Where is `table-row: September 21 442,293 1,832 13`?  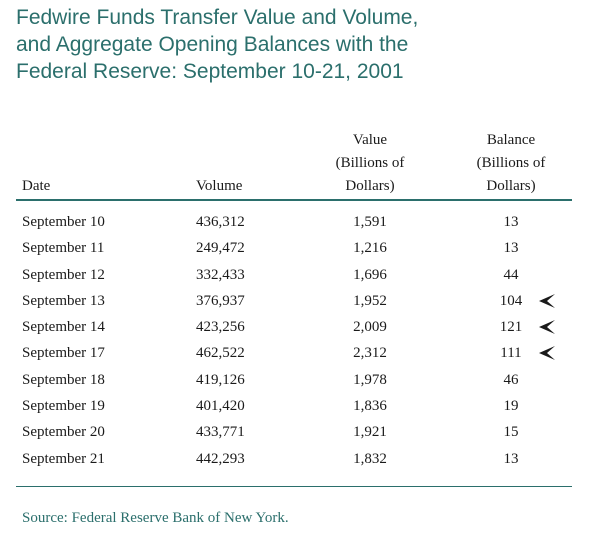
table-row: September 21 442,293 1,832 13 is located at coordinates (300, 462).